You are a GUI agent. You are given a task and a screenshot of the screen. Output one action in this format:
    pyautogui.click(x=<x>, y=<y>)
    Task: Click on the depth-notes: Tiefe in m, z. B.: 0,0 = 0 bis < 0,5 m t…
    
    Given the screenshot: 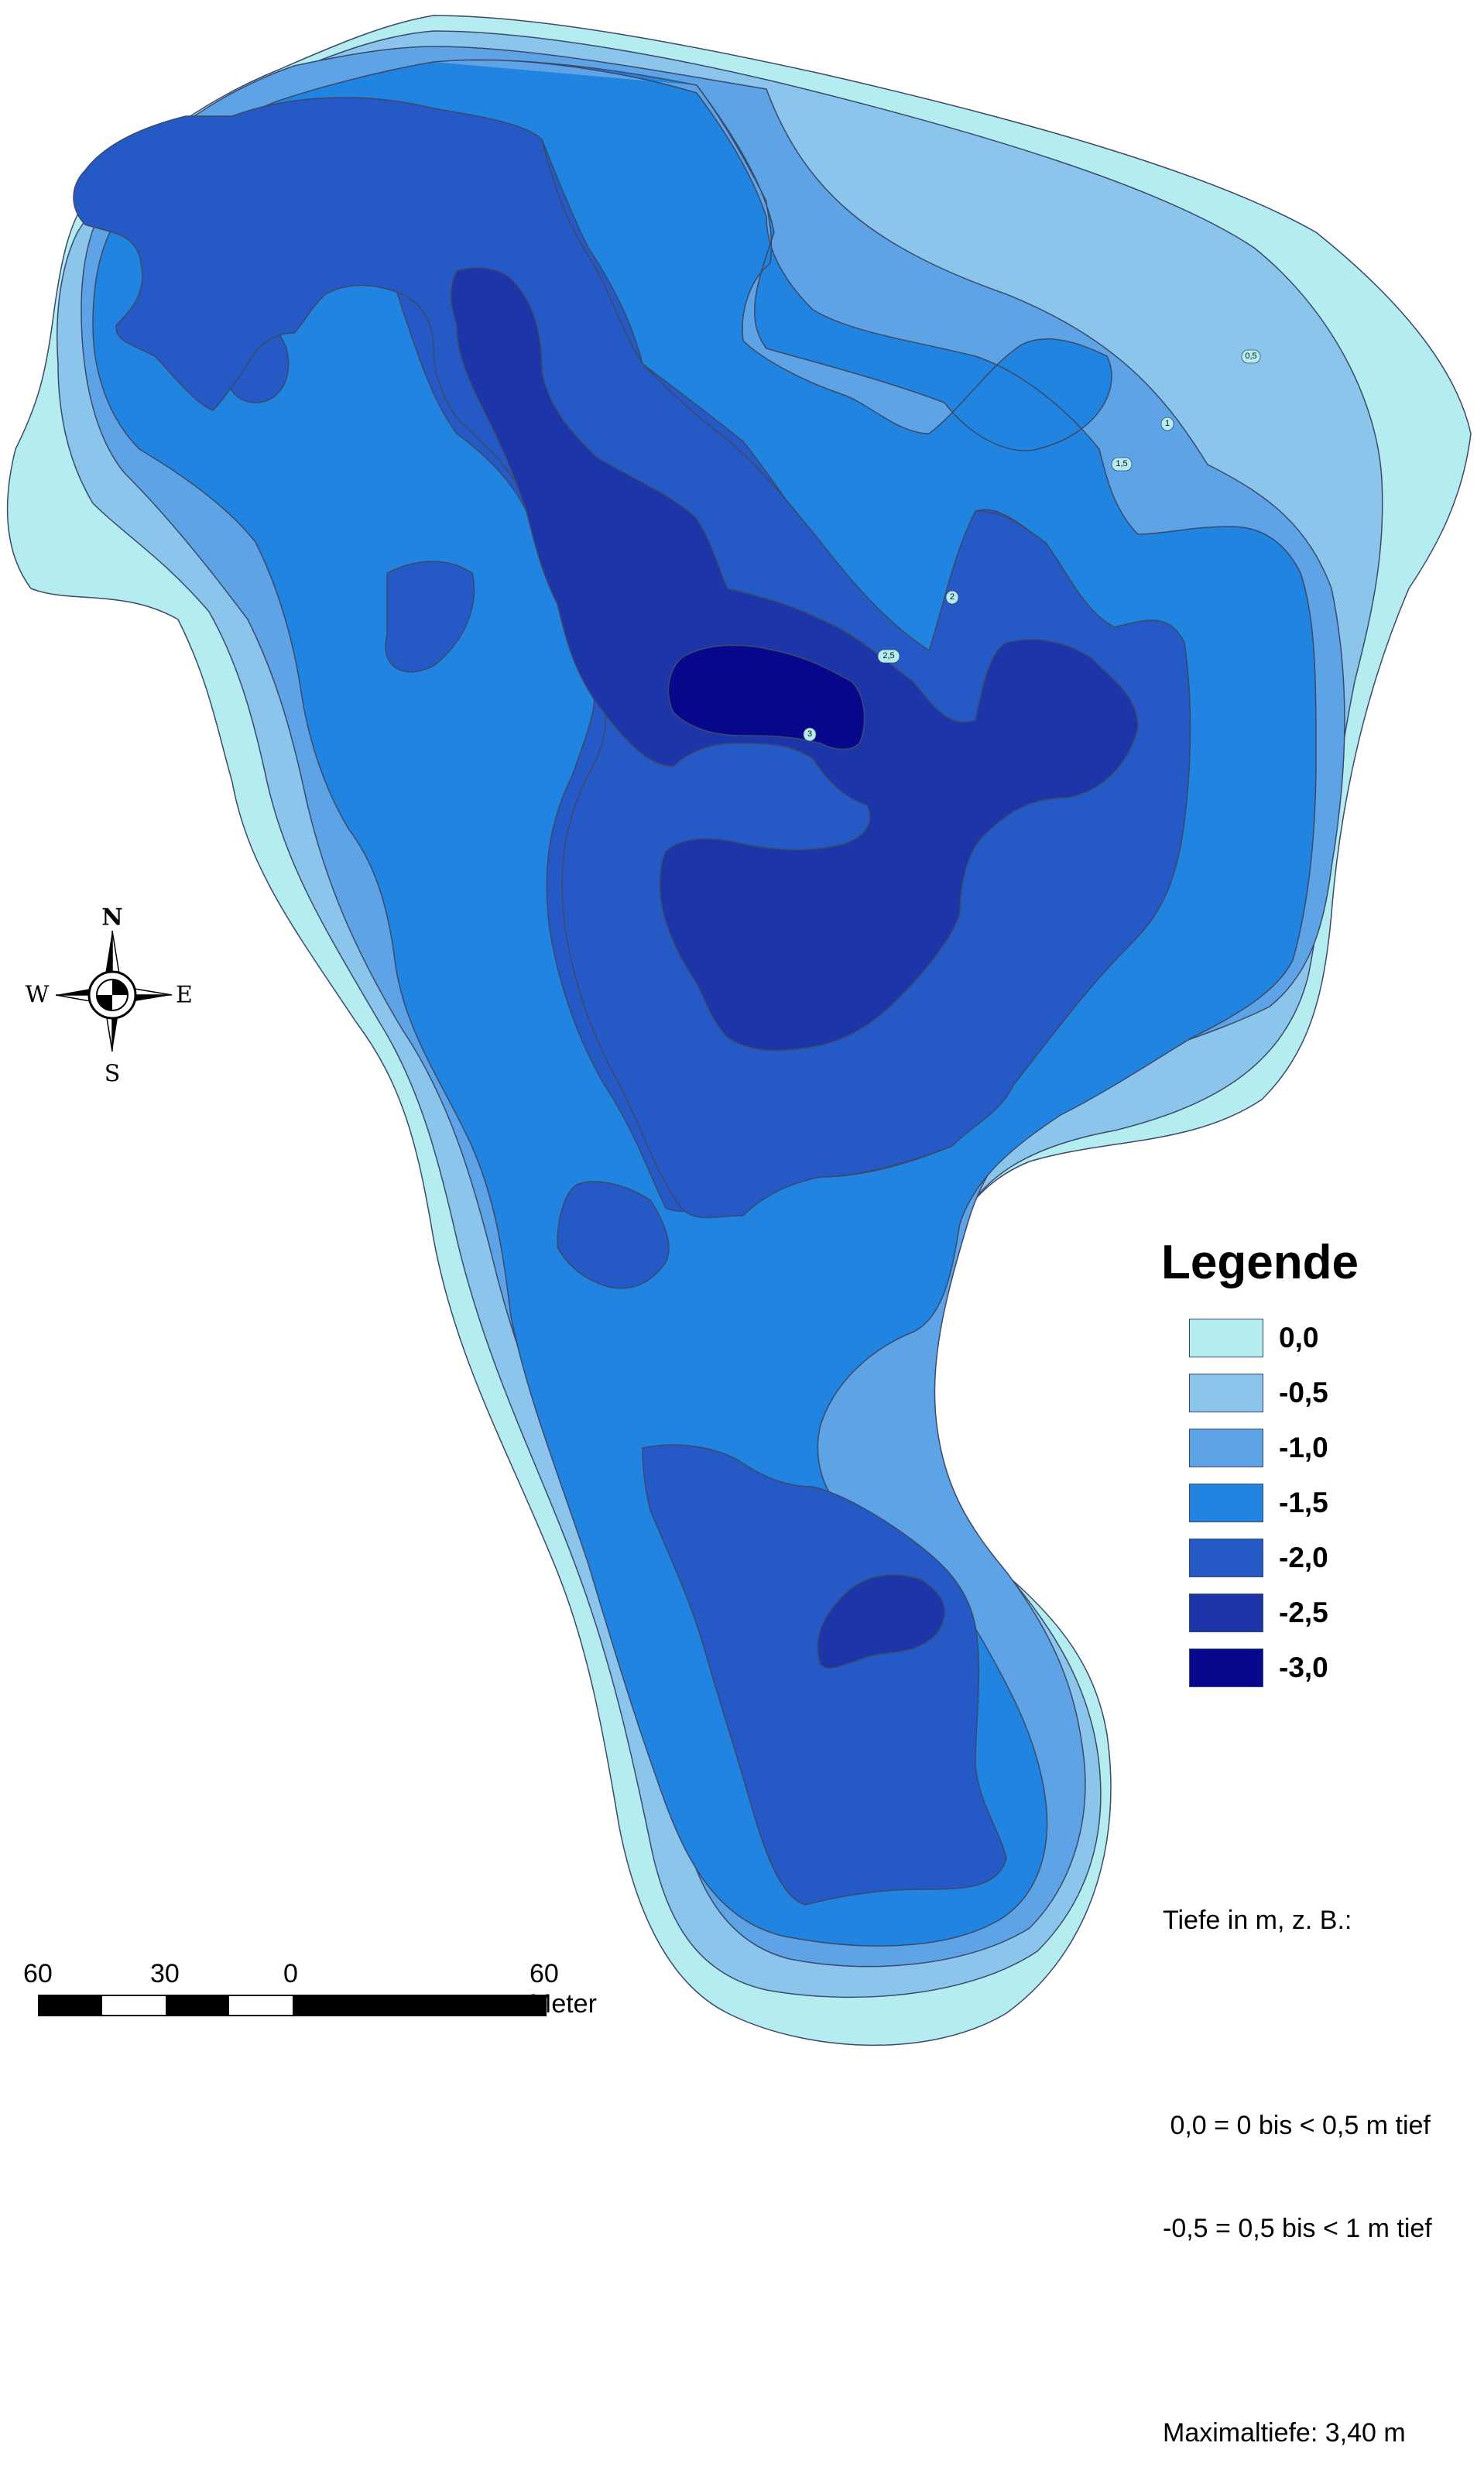 What is the action you would take?
    pyautogui.click(x=1297, y=2159)
    